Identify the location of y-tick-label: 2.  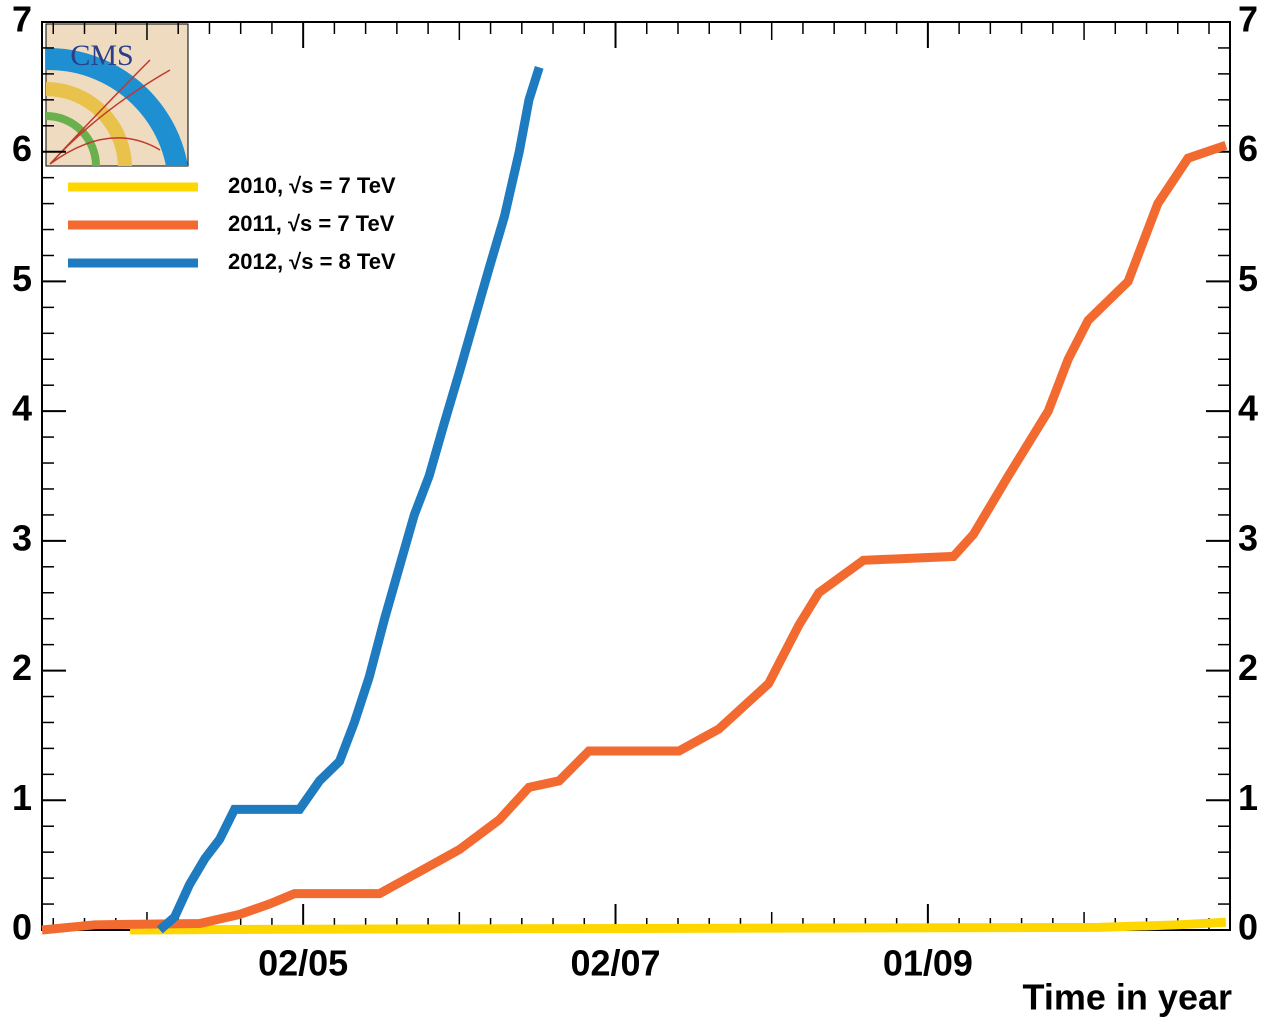
(22, 667).